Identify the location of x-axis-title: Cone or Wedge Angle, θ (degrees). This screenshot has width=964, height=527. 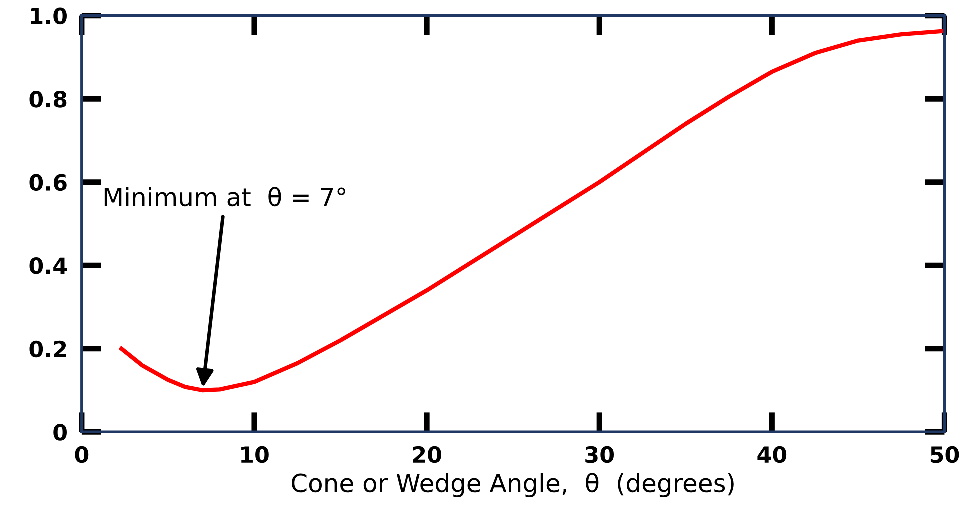
(513, 485).